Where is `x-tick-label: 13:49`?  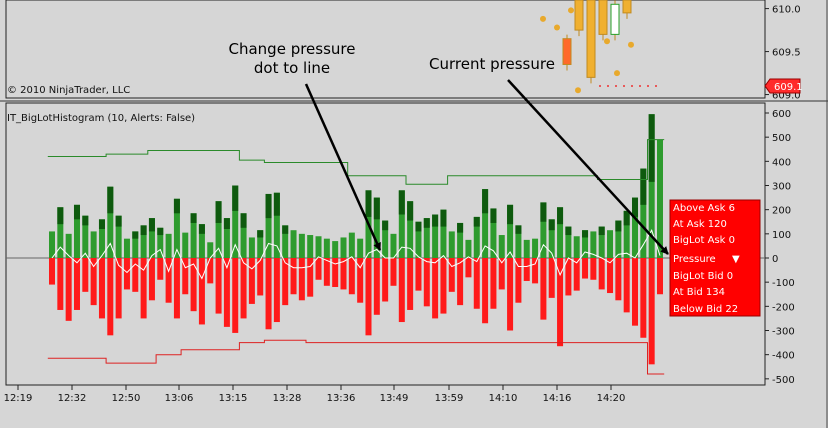
x-tick-label: 13:49 is located at coordinates (394, 398).